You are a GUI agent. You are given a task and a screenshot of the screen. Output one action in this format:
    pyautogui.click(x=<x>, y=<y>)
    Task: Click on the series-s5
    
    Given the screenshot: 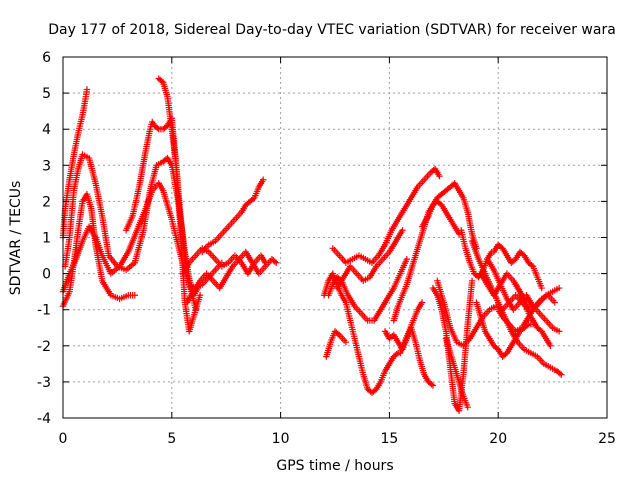 What is the action you would take?
    pyautogui.click(x=163, y=225)
    